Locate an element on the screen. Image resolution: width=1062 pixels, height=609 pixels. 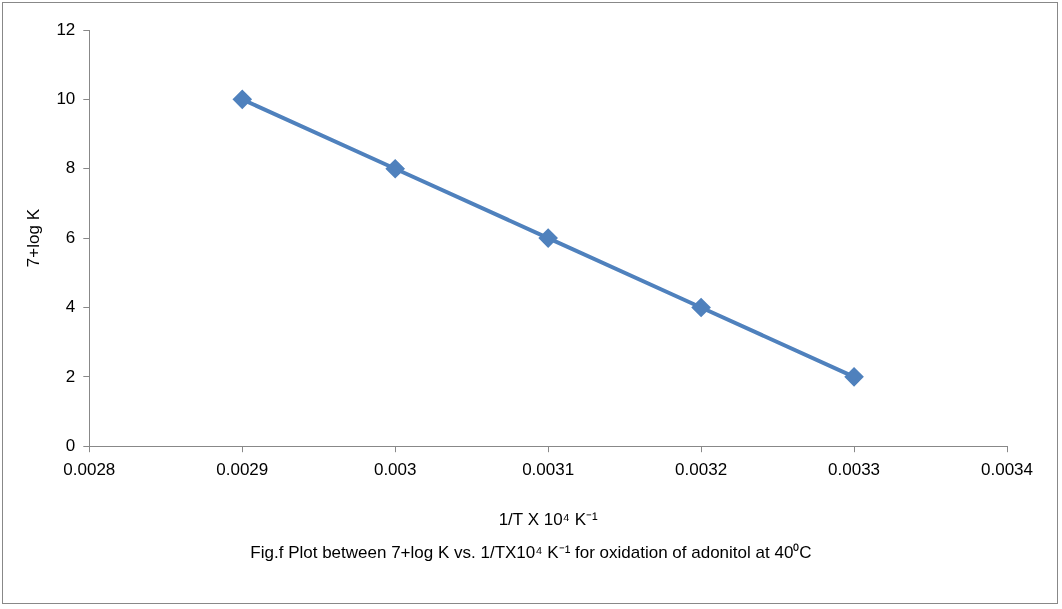
y-axis-title: 7+log K is located at coordinates (33, 238).